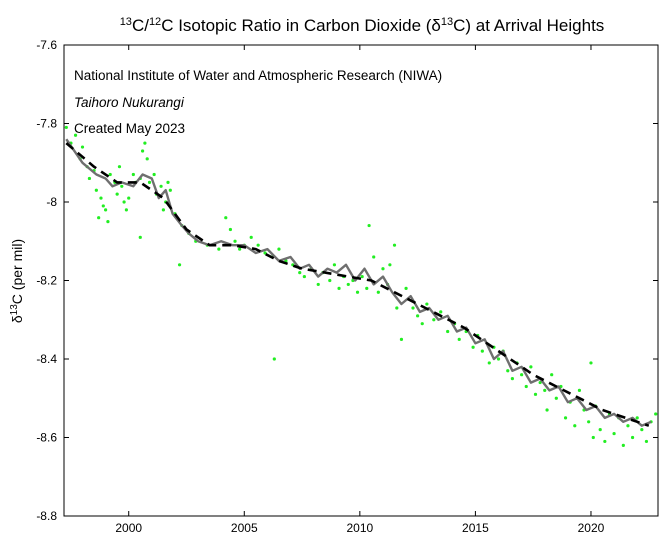 The width and height of the screenshot is (672, 539). Describe the element at coordinates (46, 45) in the screenshot. I see `y-tick-label: -7.6` at that location.